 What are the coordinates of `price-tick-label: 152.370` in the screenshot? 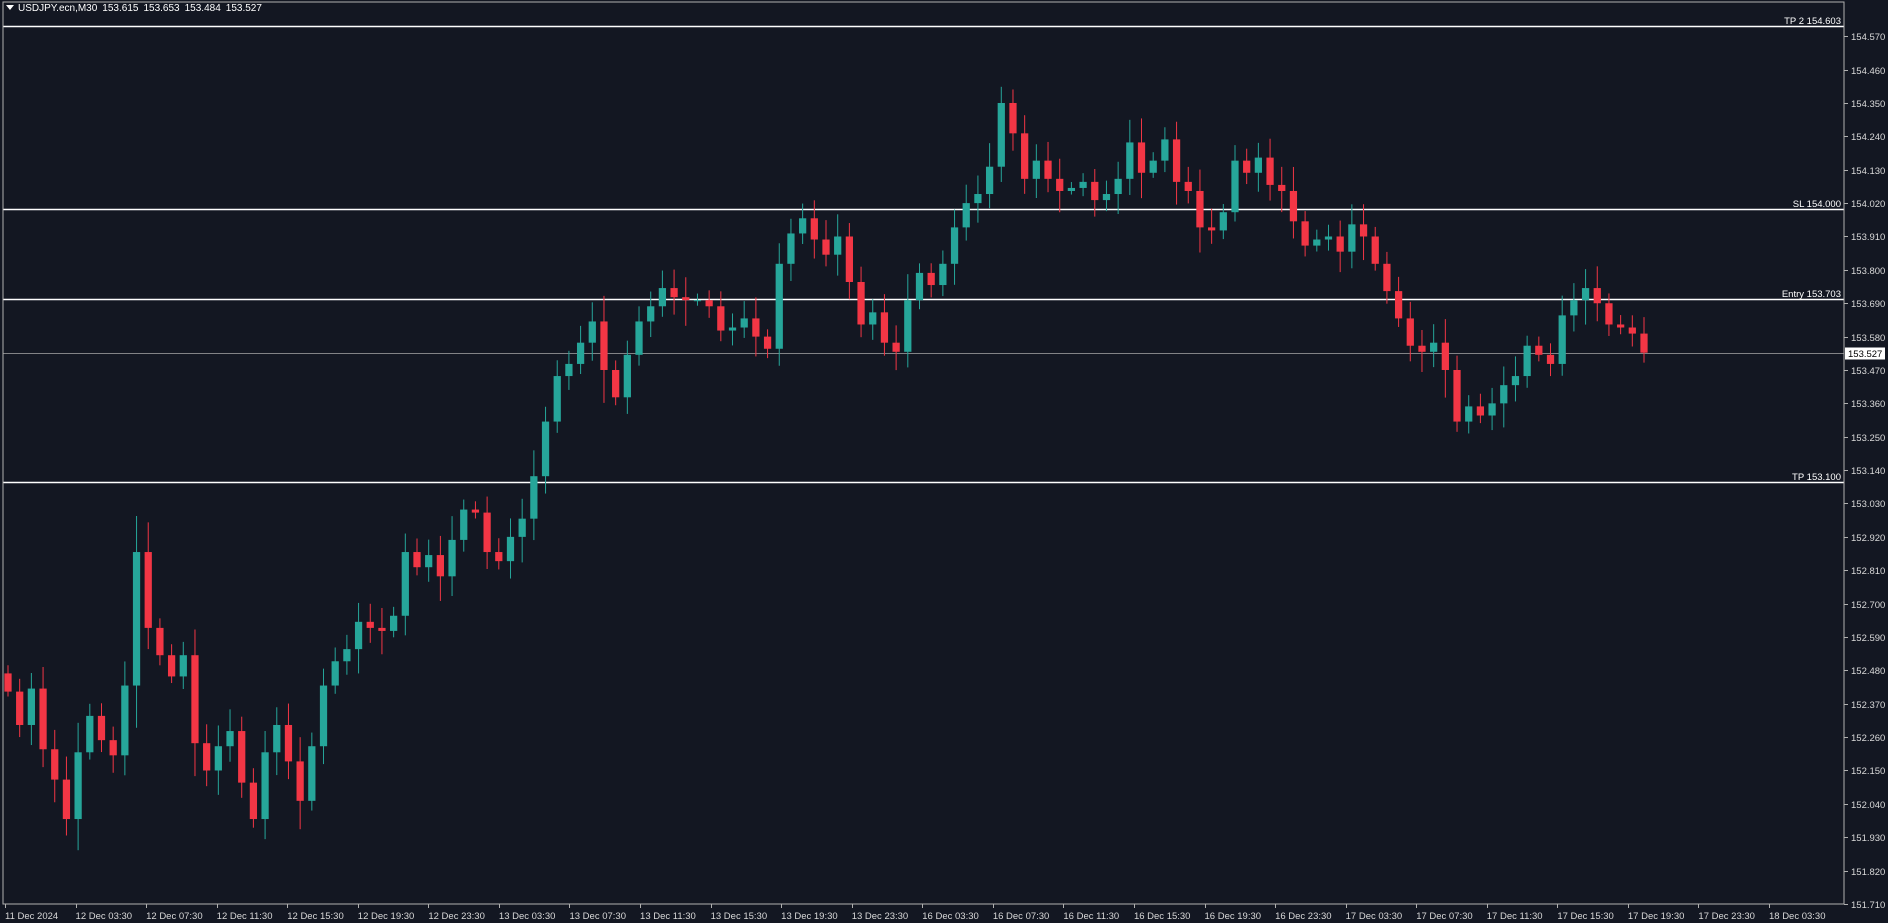 It's located at (1868, 705).